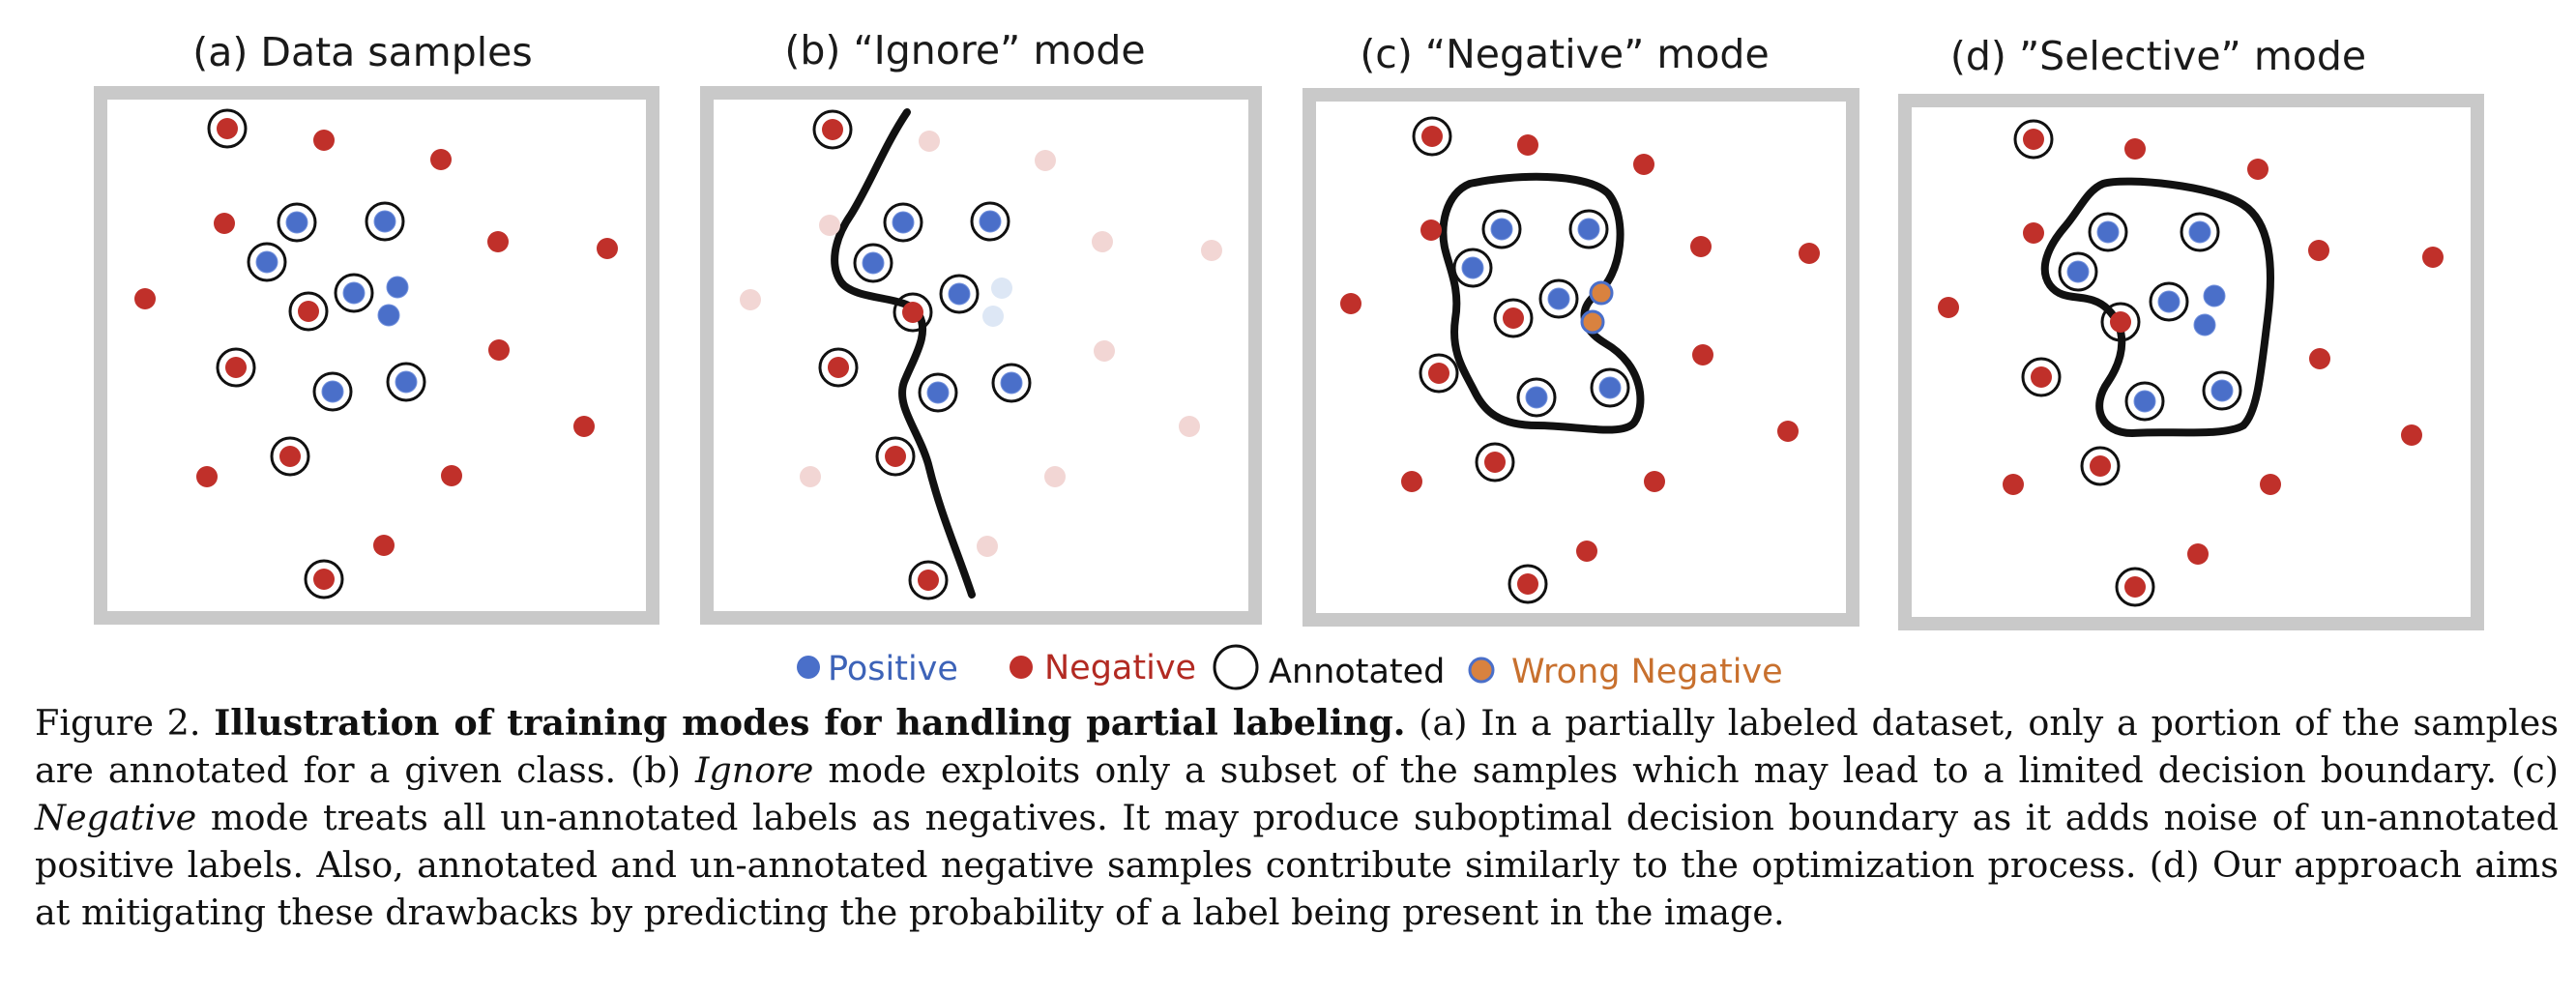  What do you see at coordinates (2158, 56) in the screenshot?
I see `panel-d-title: (d) ”Selective” mode` at bounding box center [2158, 56].